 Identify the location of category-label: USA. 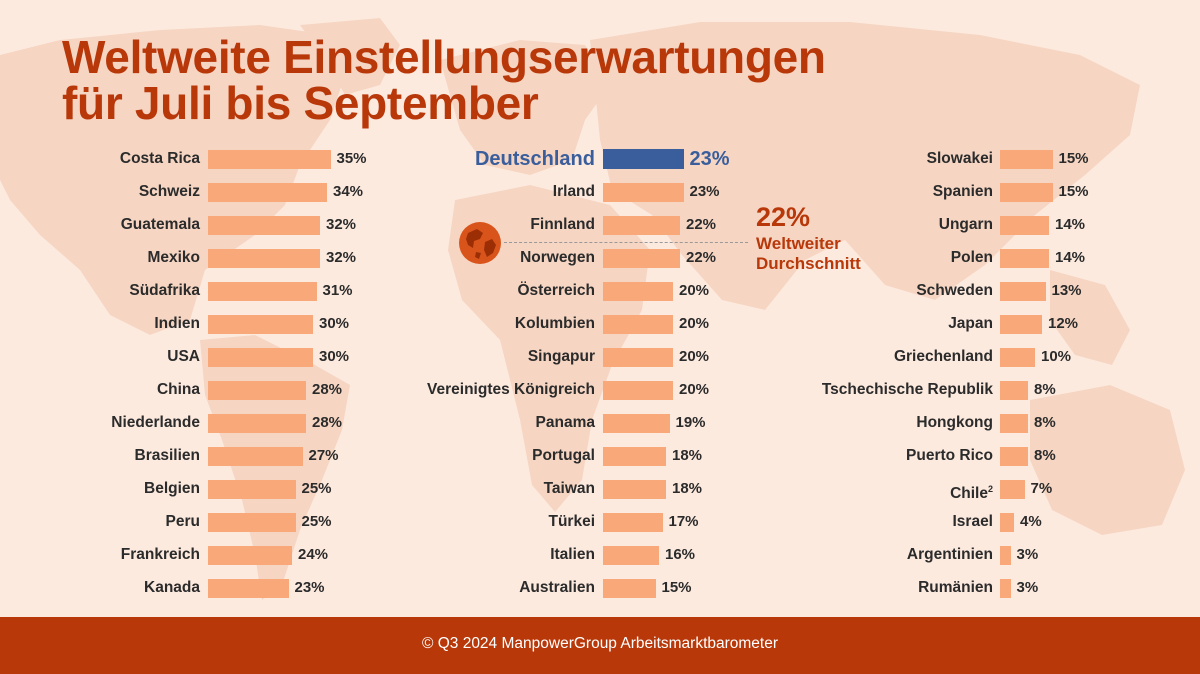
(183, 357).